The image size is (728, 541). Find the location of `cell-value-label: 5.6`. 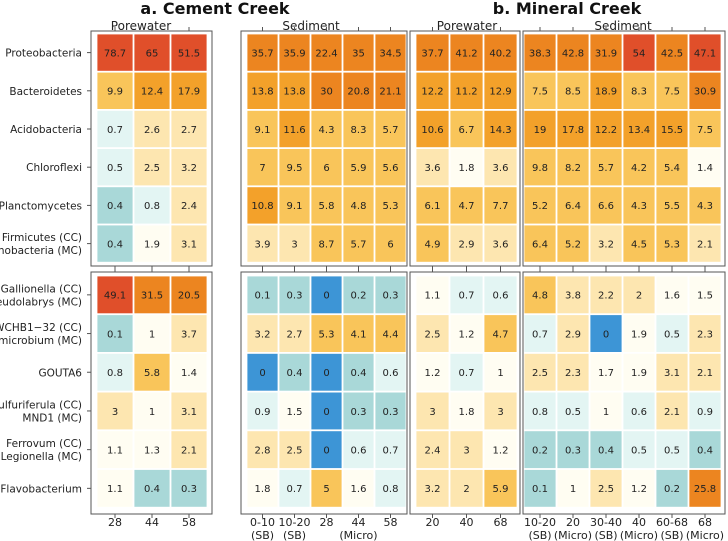

cell-value-label: 5.6 is located at coordinates (391, 168).